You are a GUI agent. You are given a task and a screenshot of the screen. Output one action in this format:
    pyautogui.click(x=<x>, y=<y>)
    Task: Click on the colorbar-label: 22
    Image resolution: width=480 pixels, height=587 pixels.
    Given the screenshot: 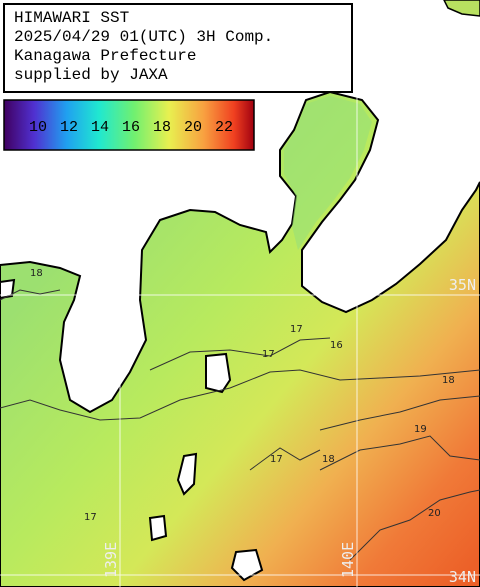 What is the action you would take?
    pyautogui.click(x=224, y=127)
    